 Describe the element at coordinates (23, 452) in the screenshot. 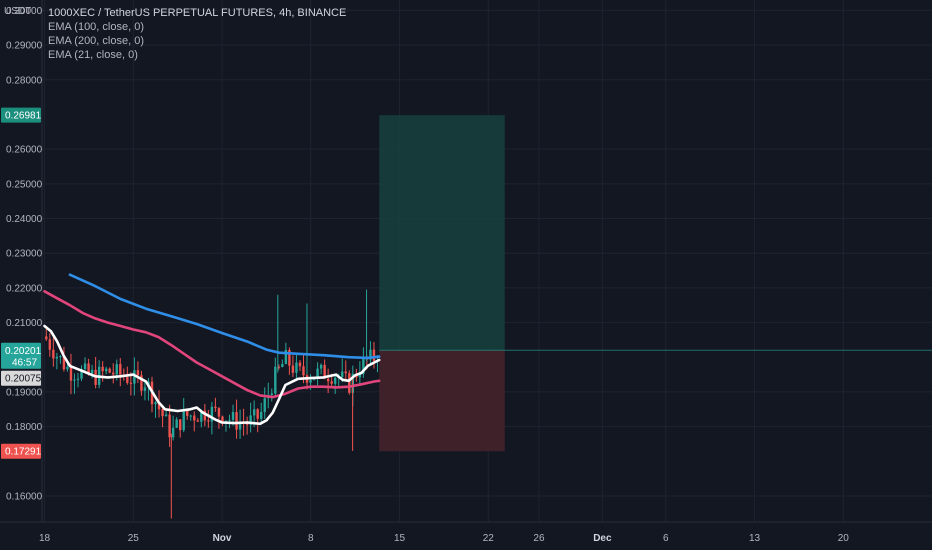

I see `price-tag-label: 0.17291` at that location.